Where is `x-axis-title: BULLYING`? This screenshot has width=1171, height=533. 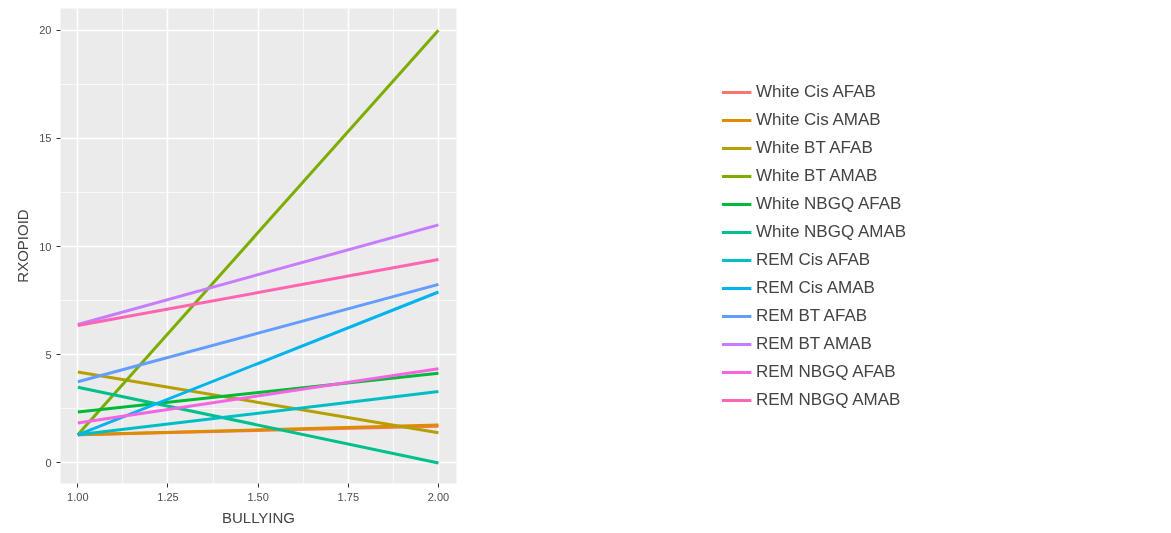
x-axis-title: BULLYING is located at coordinates (258, 517).